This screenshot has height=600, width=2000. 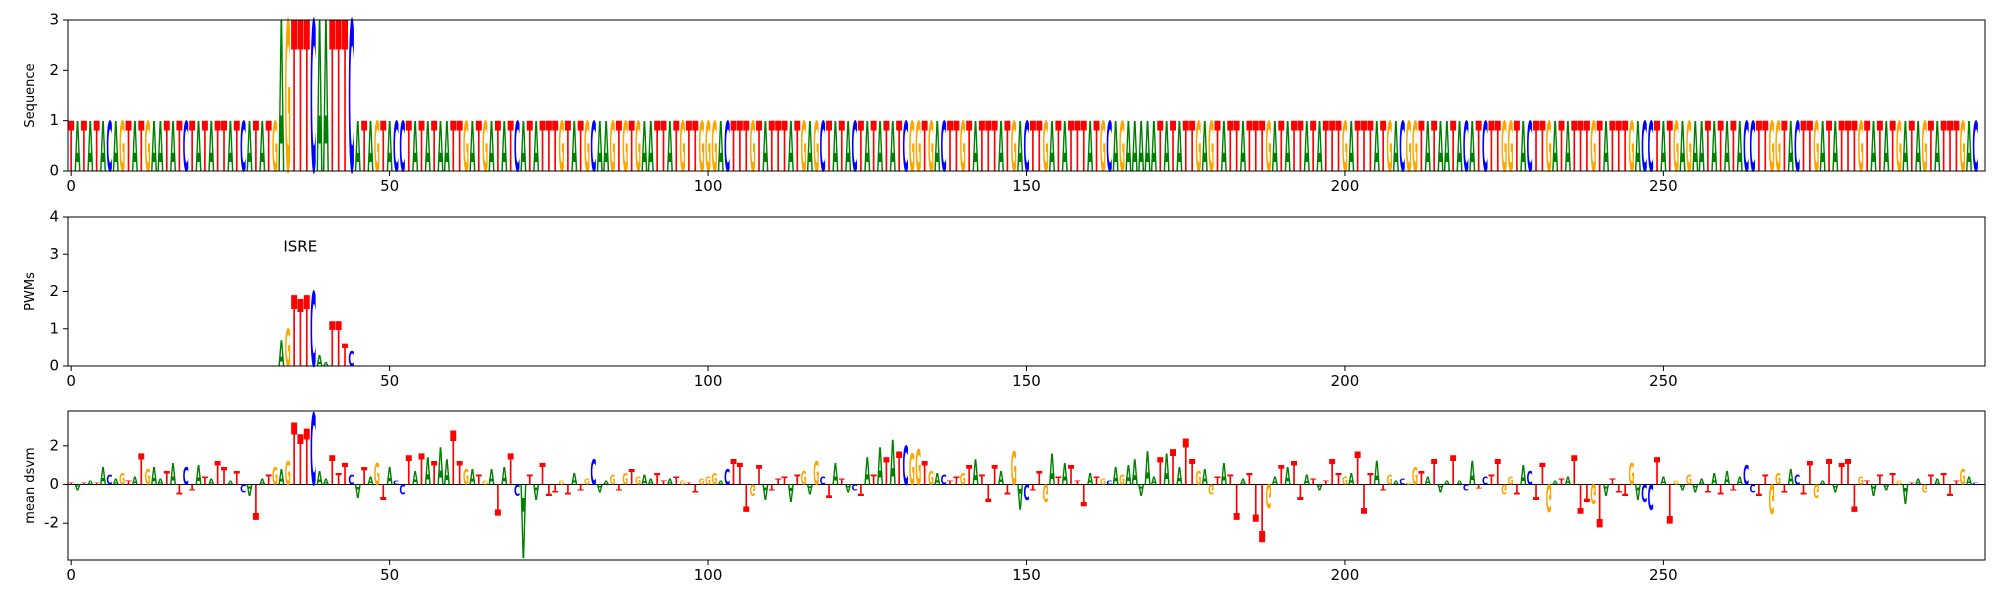 What do you see at coordinates (1663, 381) in the screenshot?
I see `x-tick-label: 250` at bounding box center [1663, 381].